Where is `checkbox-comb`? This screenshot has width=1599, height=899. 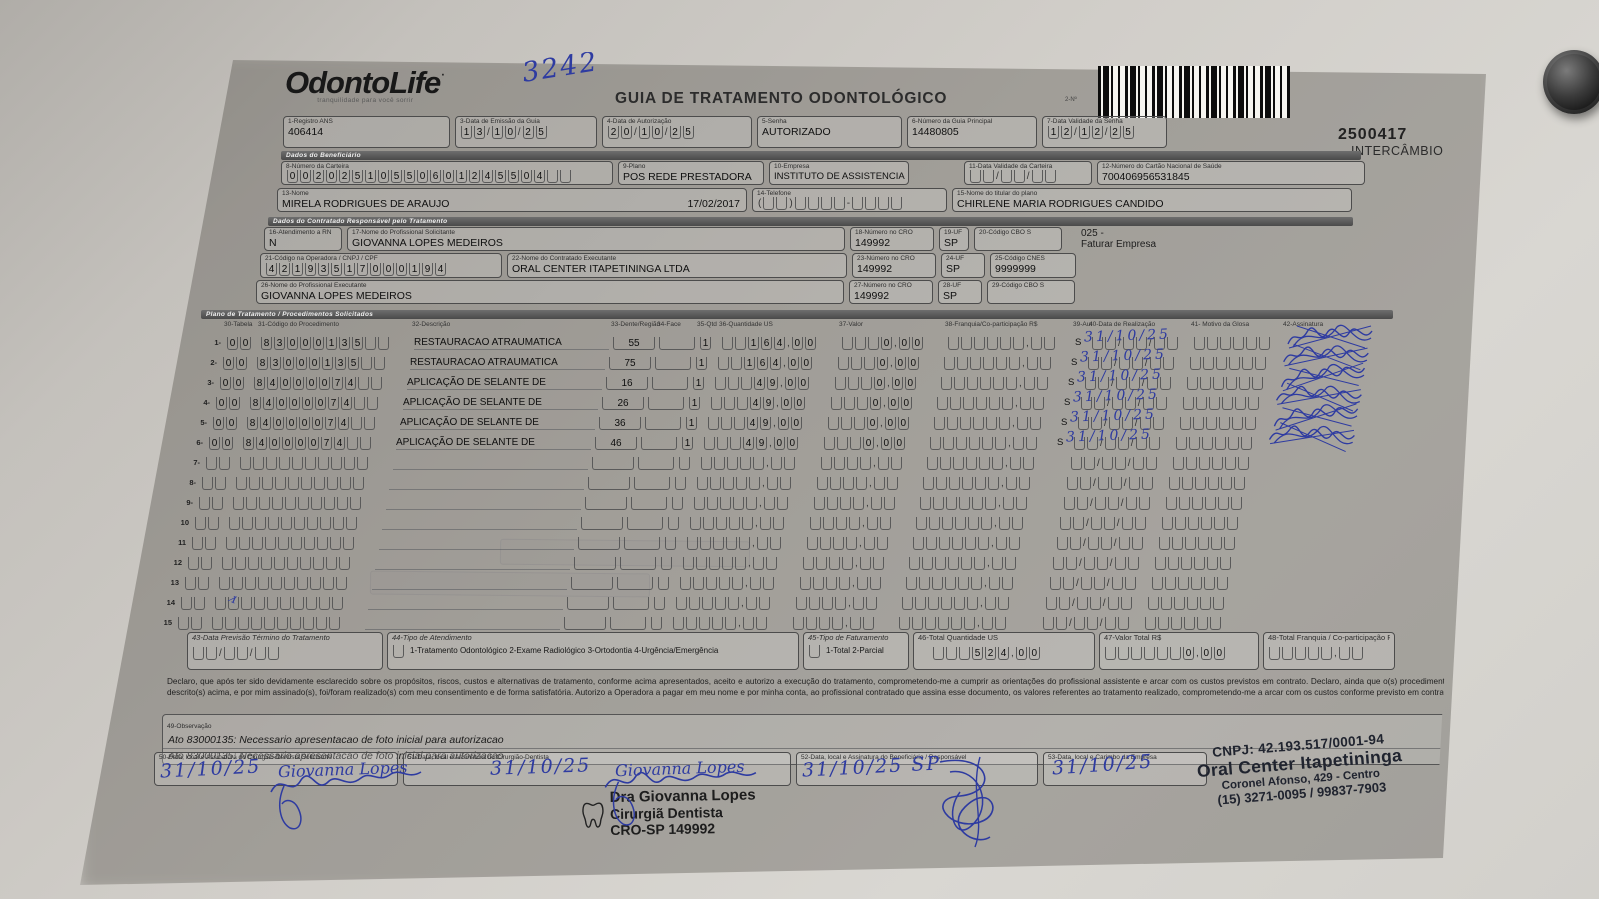
checkbox-comb is located at coordinates (398, 651).